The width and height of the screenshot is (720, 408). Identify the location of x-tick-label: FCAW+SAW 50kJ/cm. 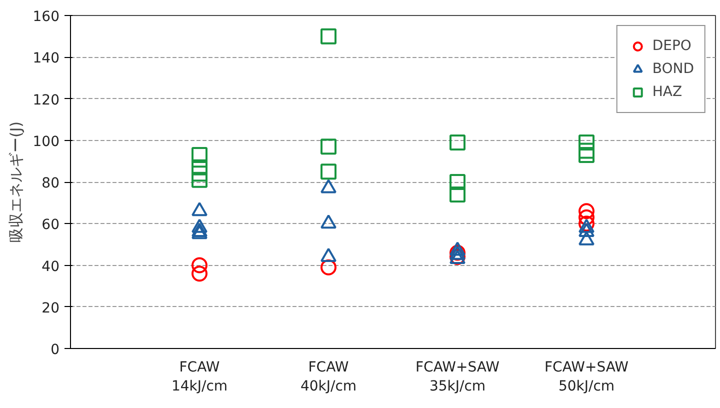
(586, 377).